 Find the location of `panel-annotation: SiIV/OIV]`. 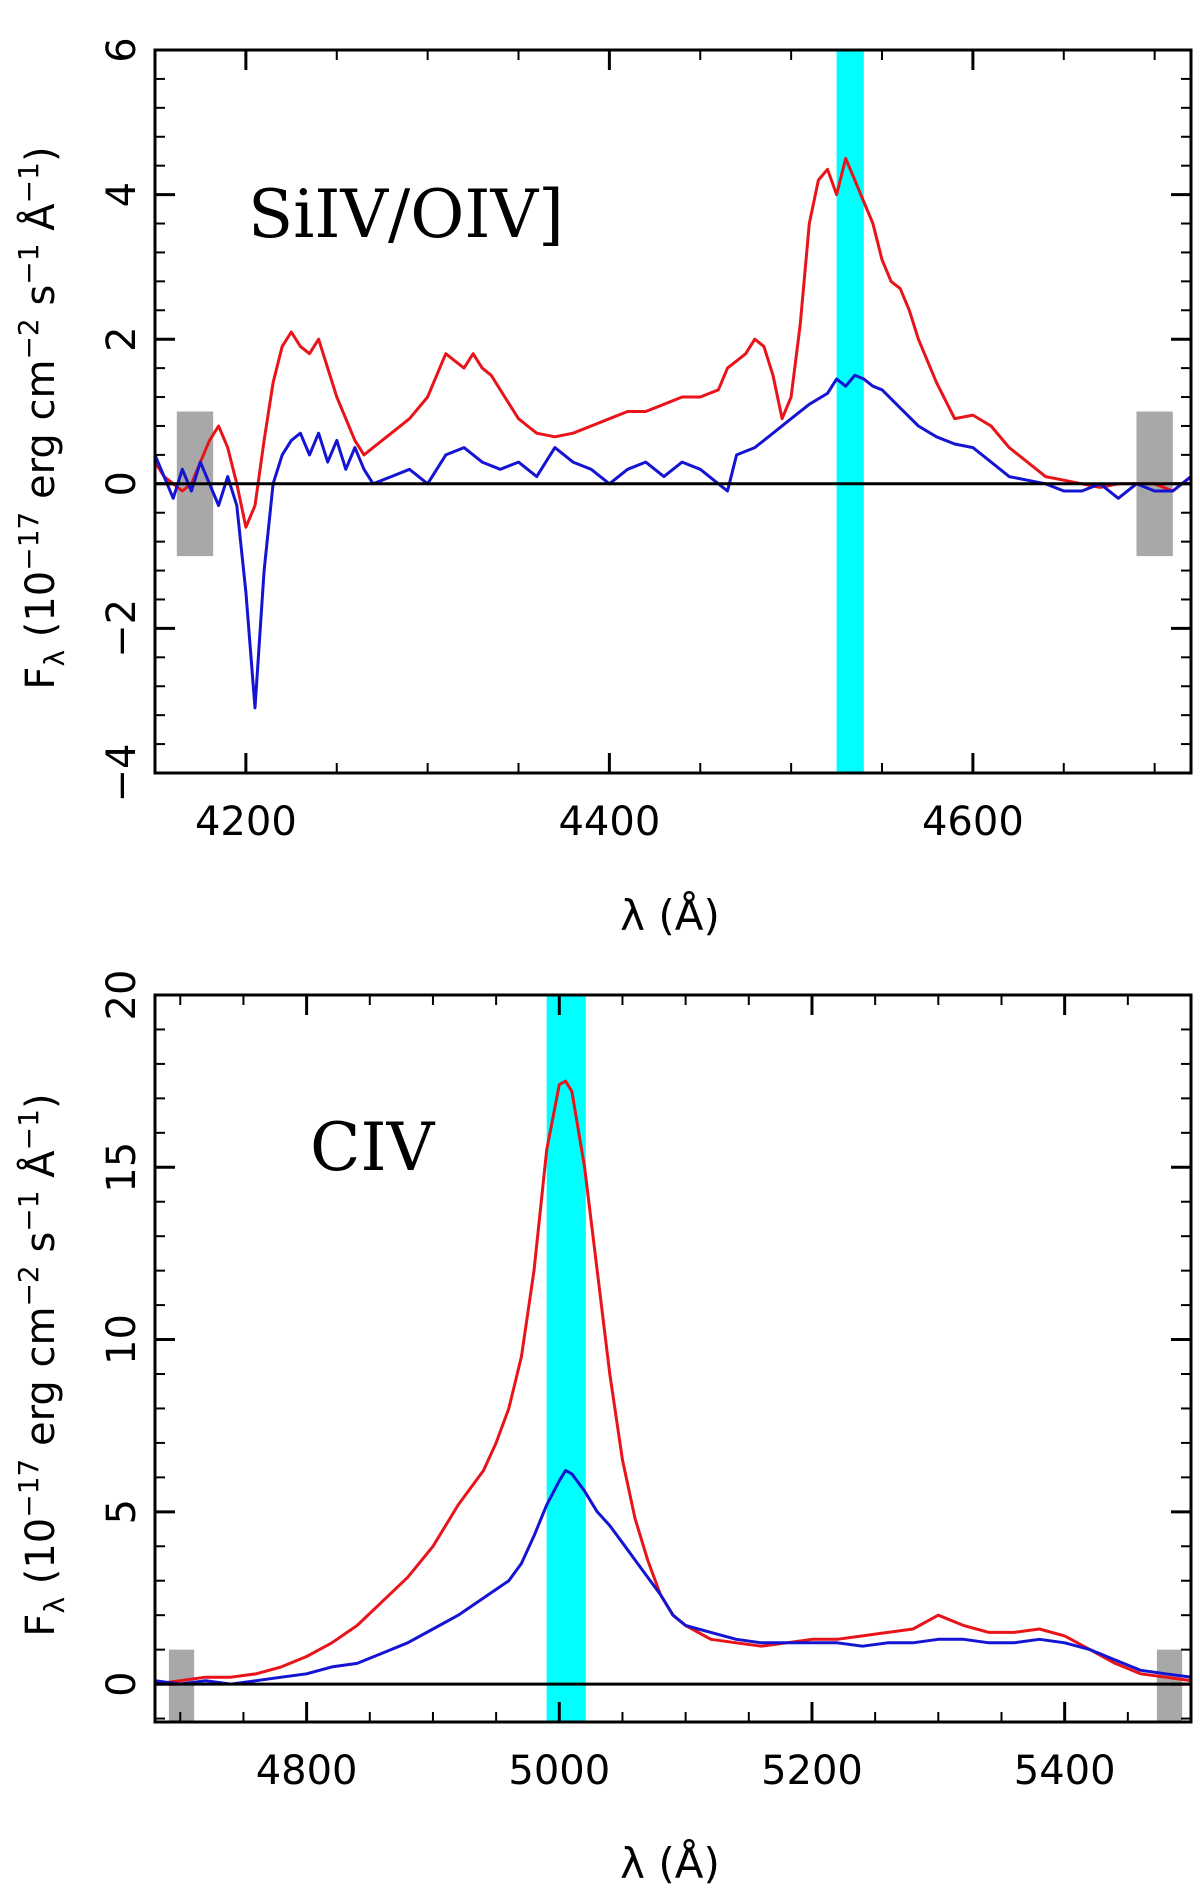

panel-annotation: SiIV/OIV] is located at coordinates (406, 214).